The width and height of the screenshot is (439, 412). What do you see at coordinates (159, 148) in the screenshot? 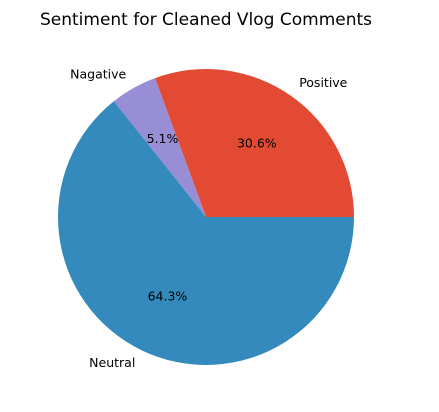
I see `pie-slice-nagative` at bounding box center [159, 148].